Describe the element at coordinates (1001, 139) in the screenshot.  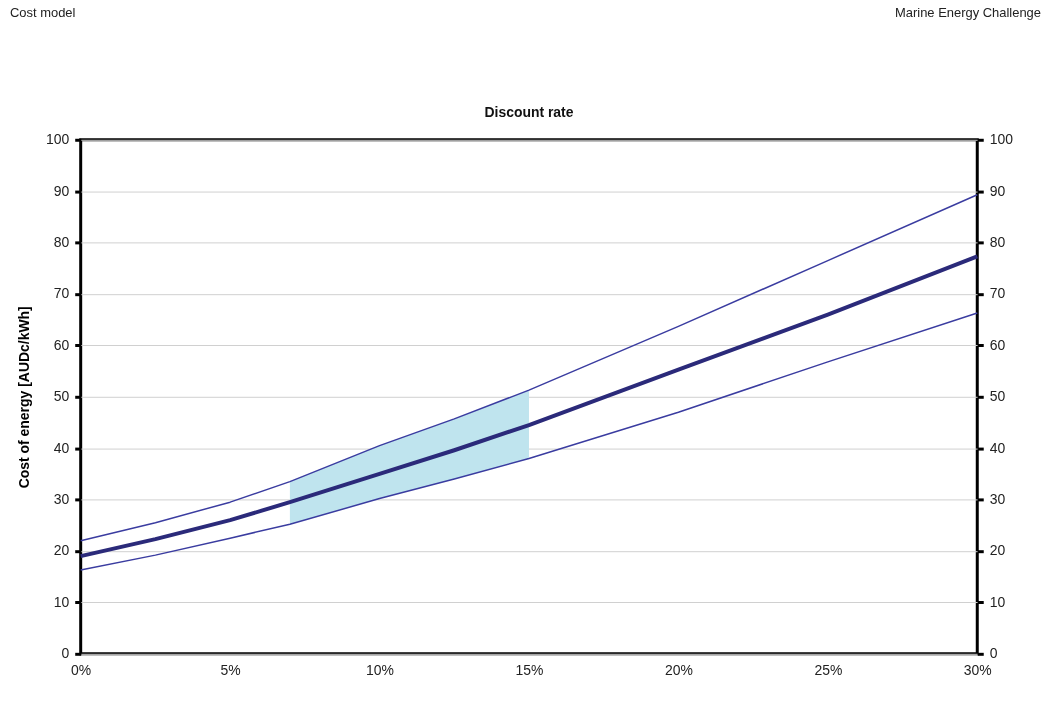
I see `y2-tick-label: 100` at that location.